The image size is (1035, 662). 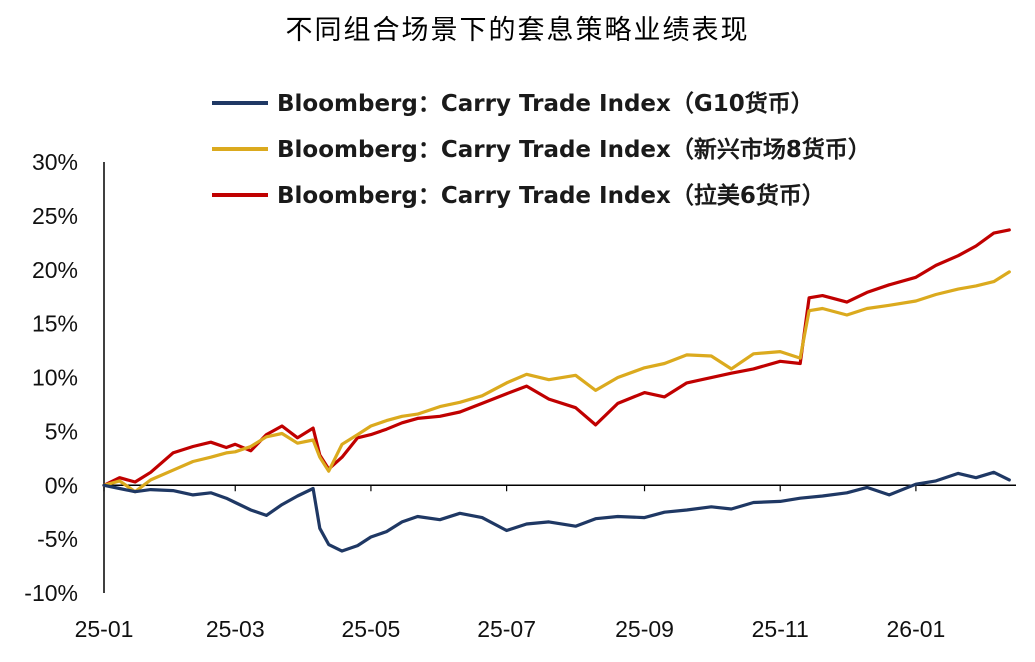 What do you see at coordinates (61, 431) in the screenshot?
I see `y-tick-label: 5%` at bounding box center [61, 431].